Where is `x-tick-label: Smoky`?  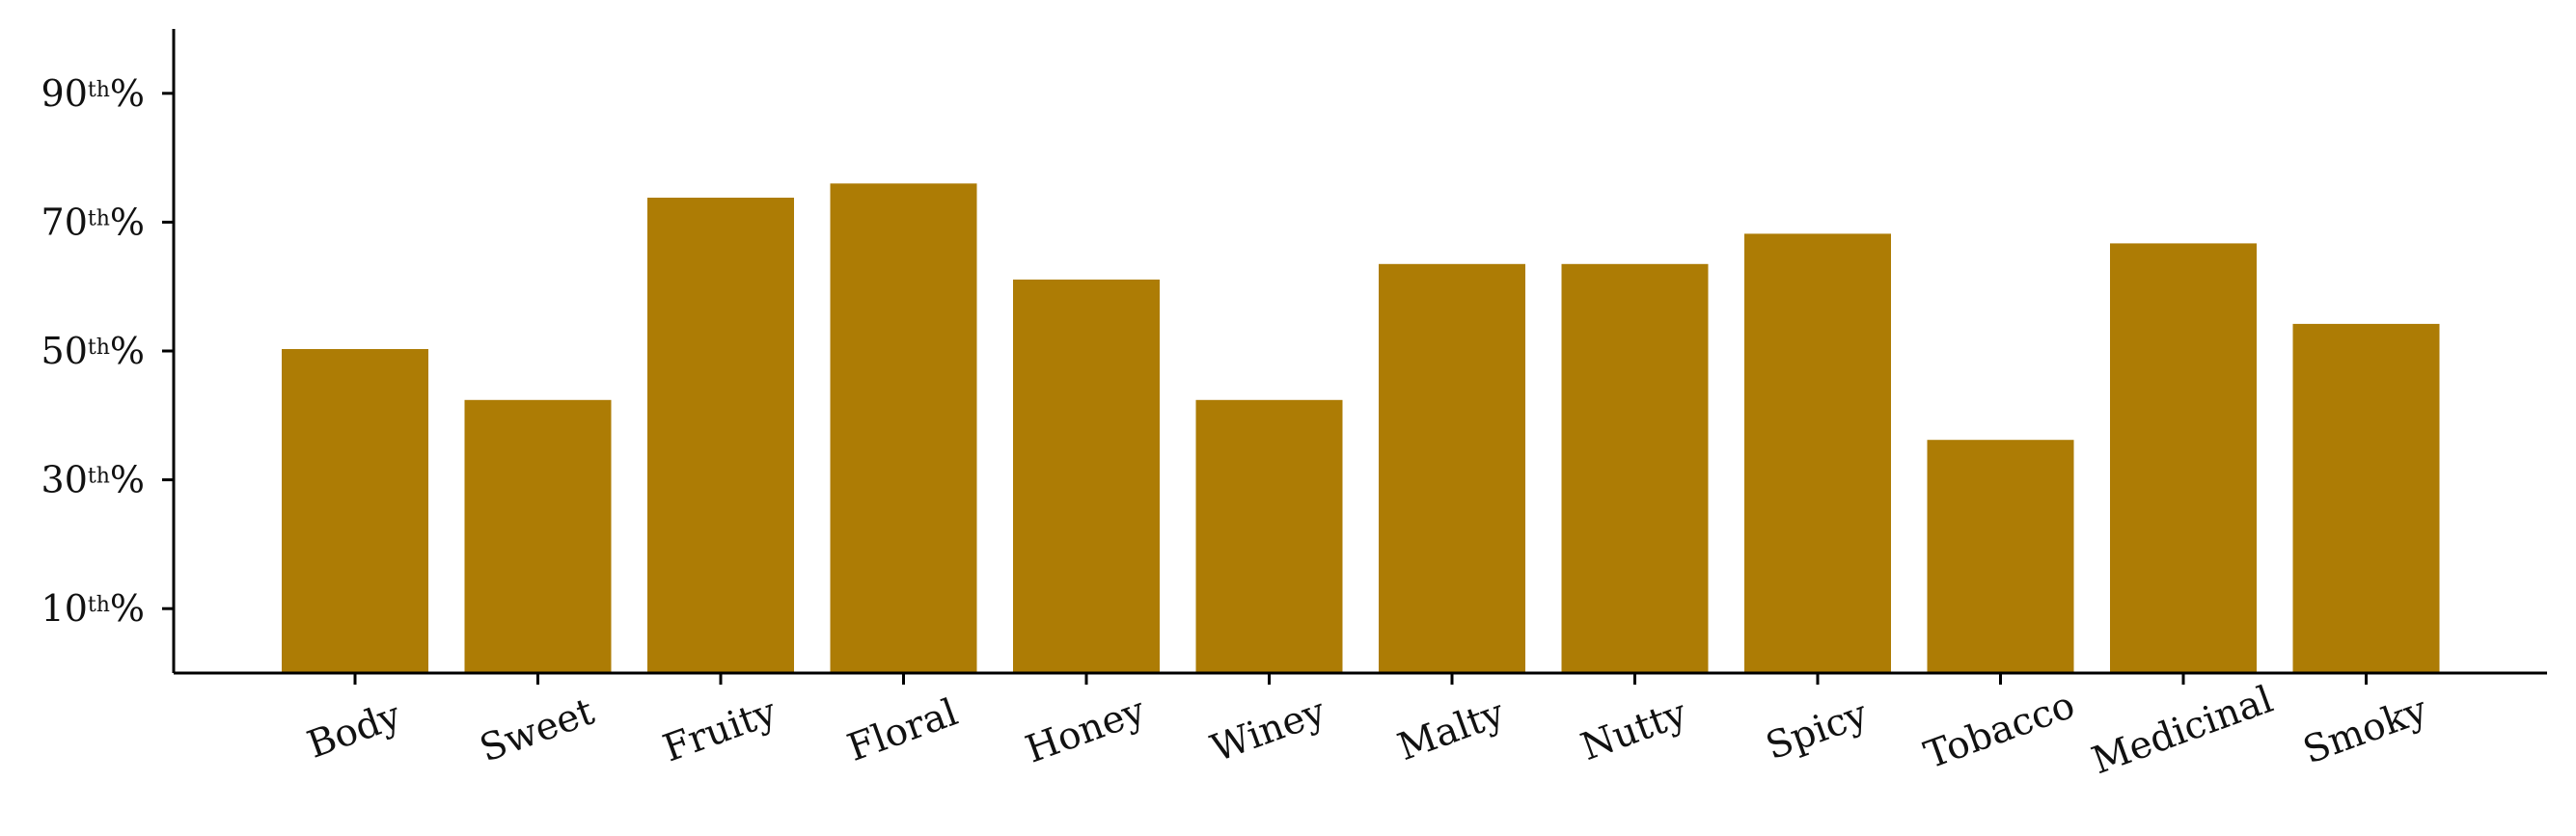
x-tick-label: Smoky is located at coordinates (2365, 730).